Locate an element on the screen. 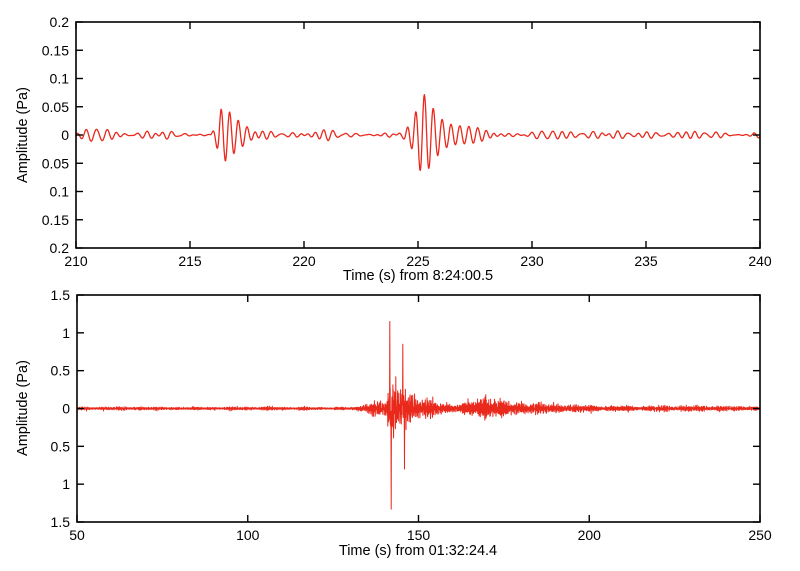  x-tick-label: 235 is located at coordinates (646, 261).